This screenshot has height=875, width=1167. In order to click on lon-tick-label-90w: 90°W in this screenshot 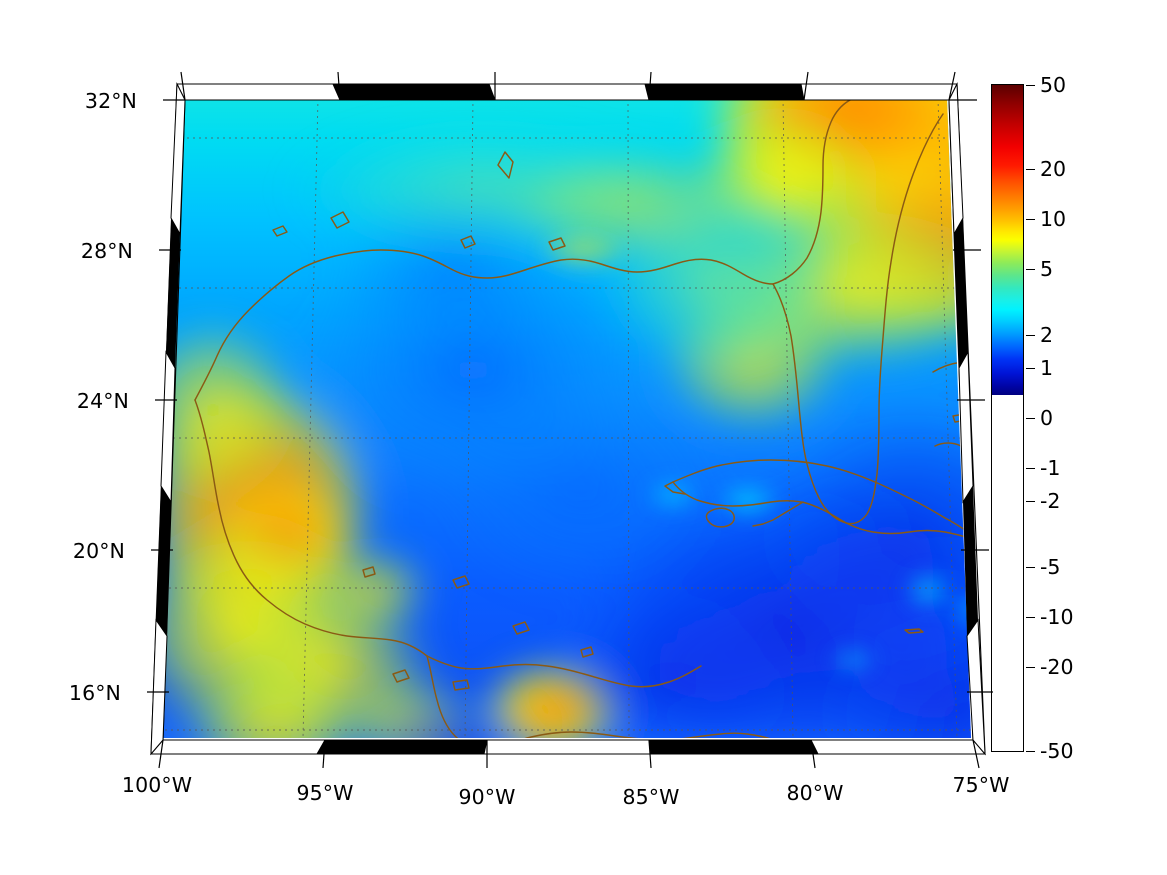, I will do `click(487, 797)`.